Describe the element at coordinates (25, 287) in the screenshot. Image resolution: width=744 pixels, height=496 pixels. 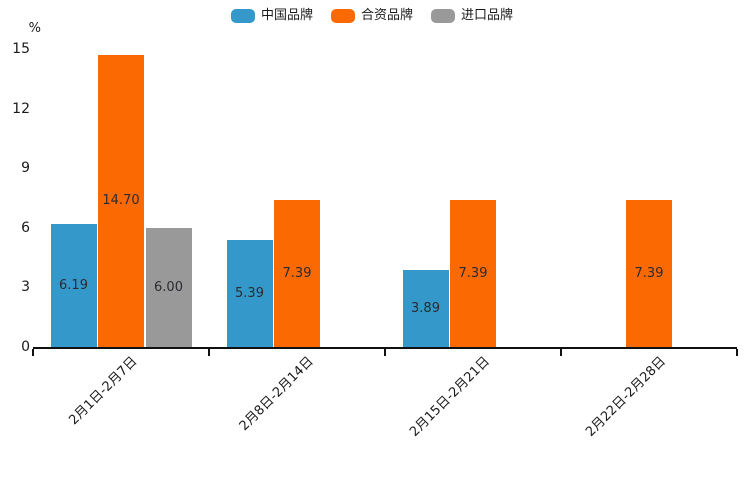
I see `y-axis-tick-label: 3` at that location.